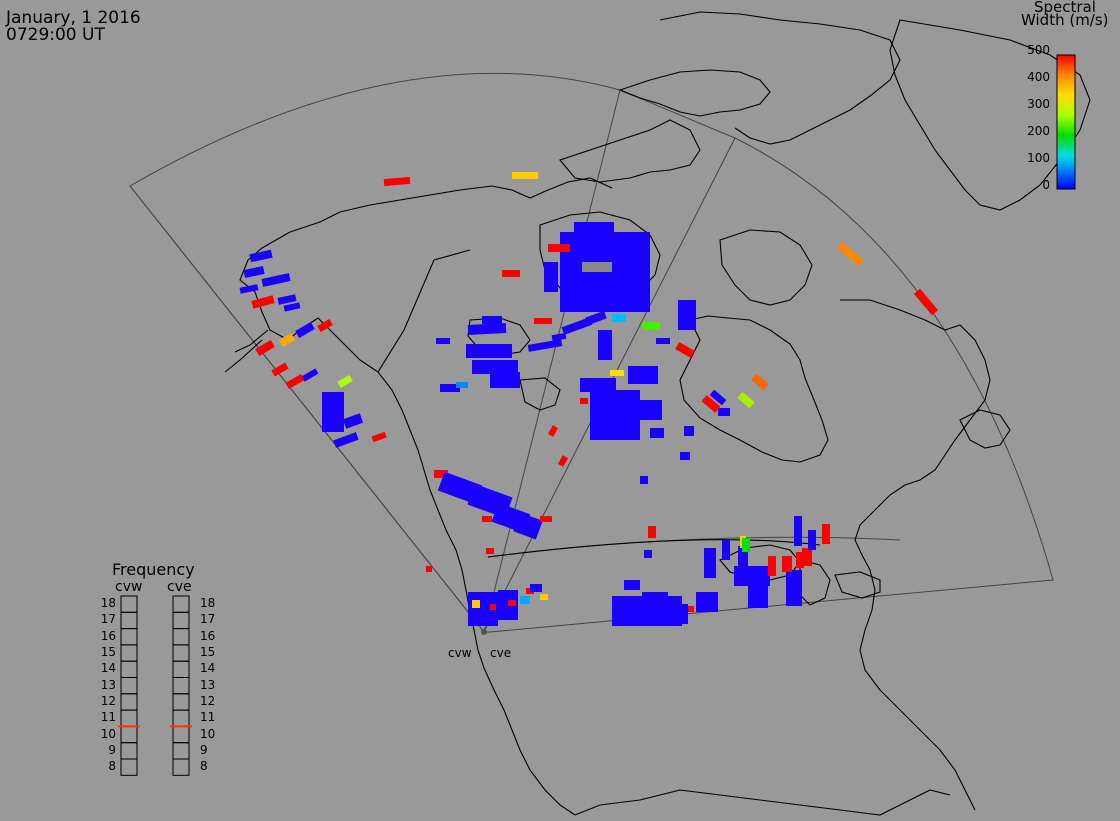 The width and height of the screenshot is (1120, 821). I want to click on frequency-panel, so click(155, 685).